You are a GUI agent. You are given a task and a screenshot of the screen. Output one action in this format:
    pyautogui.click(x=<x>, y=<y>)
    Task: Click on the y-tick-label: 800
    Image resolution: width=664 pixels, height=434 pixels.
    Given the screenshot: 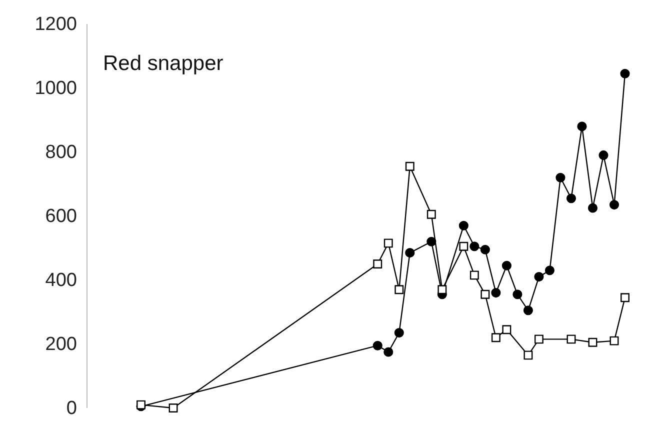 What is the action you would take?
    pyautogui.click(x=61, y=153)
    